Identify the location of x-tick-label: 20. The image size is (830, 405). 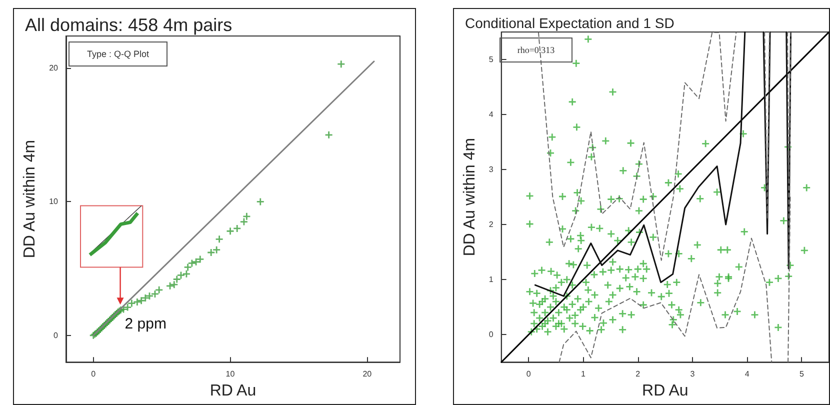
(367, 374).